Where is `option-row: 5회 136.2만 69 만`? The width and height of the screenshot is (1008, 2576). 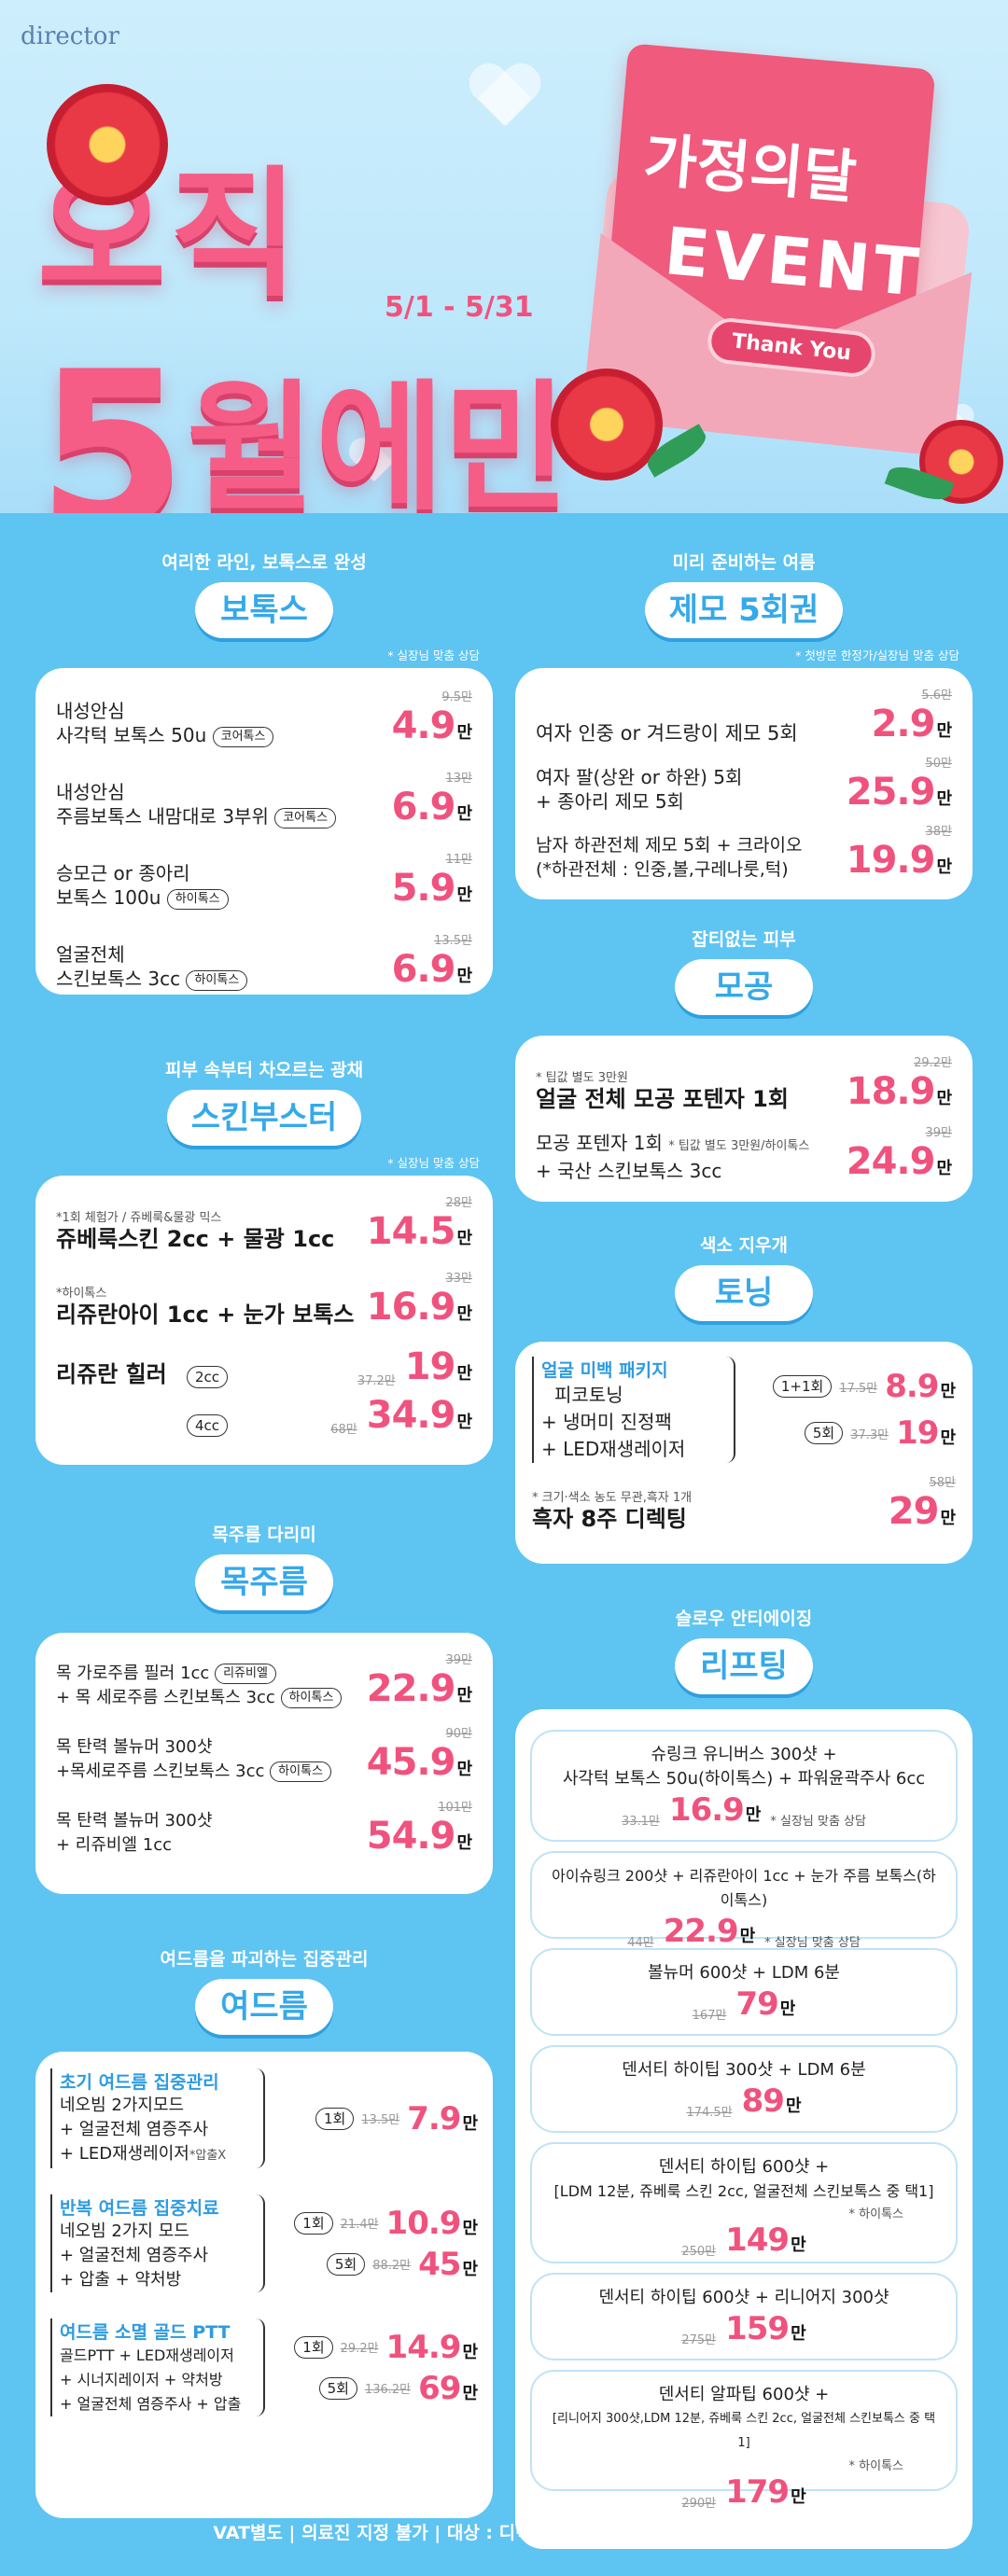
option-row: 5회 136.2만 69 만 is located at coordinates (371, 2388).